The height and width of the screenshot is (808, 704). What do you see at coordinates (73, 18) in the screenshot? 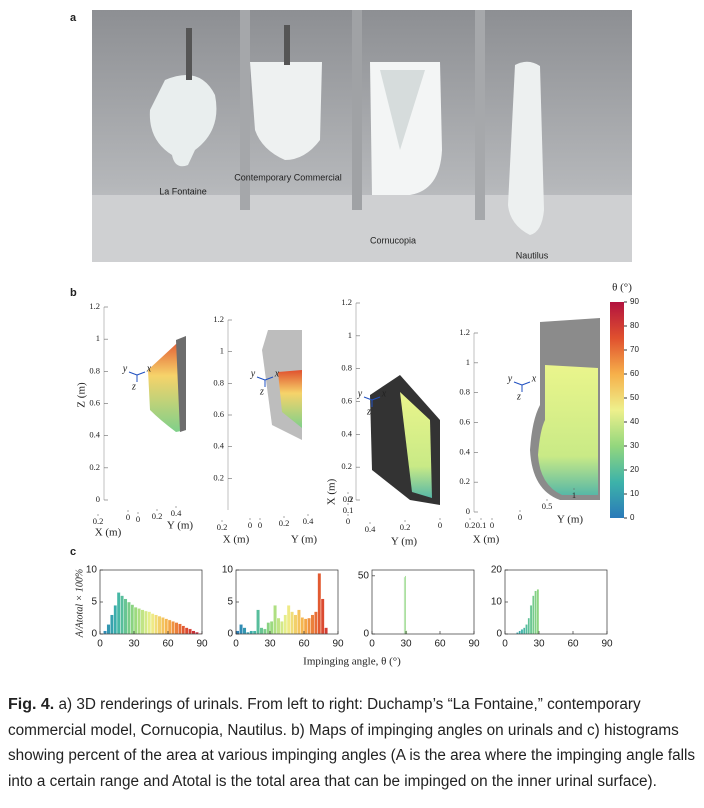
I see `panel-label: a` at bounding box center [73, 18].